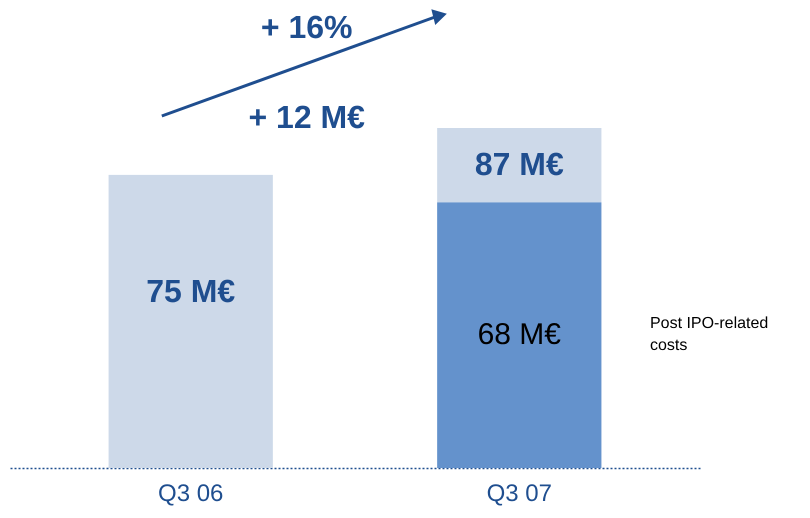 This screenshot has width=810, height=518. Describe the element at coordinates (519, 164) in the screenshot. I see `total-label: 87 M€` at that location.